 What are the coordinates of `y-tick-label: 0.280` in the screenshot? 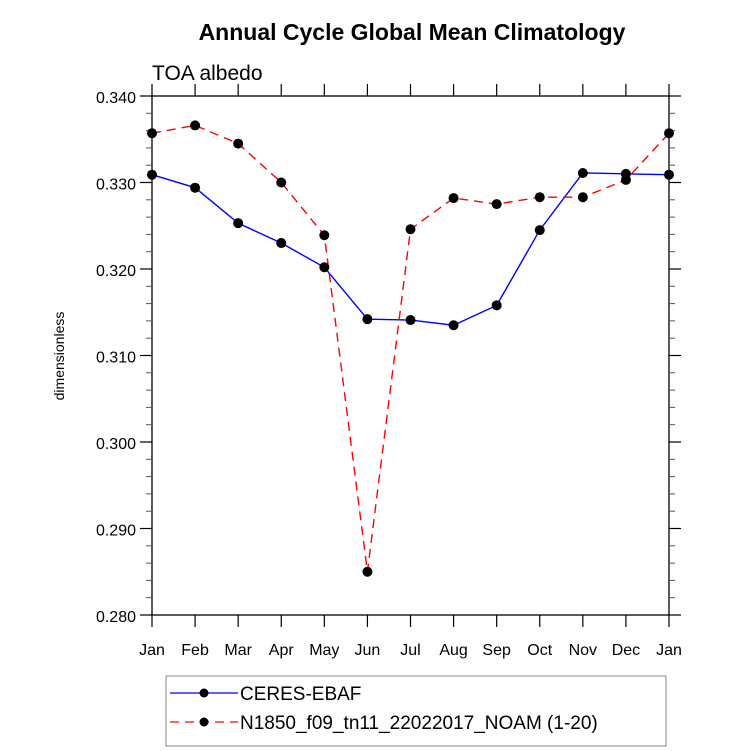 It's located at (116, 617).